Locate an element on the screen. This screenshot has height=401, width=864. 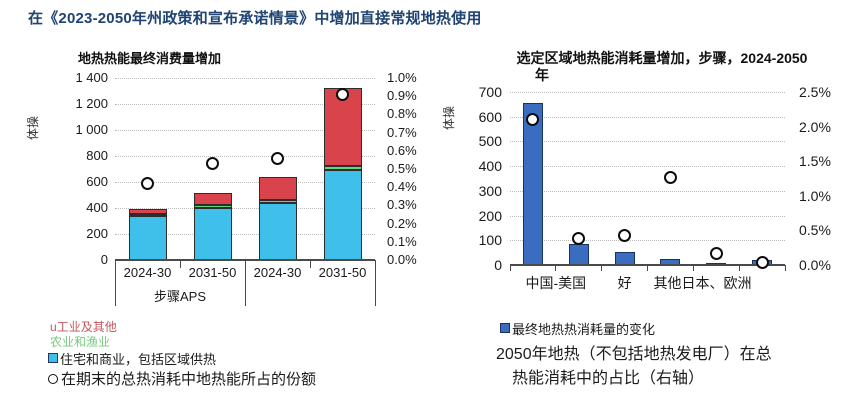
category-label: 其他日本、欧洲 is located at coordinates (702, 283).